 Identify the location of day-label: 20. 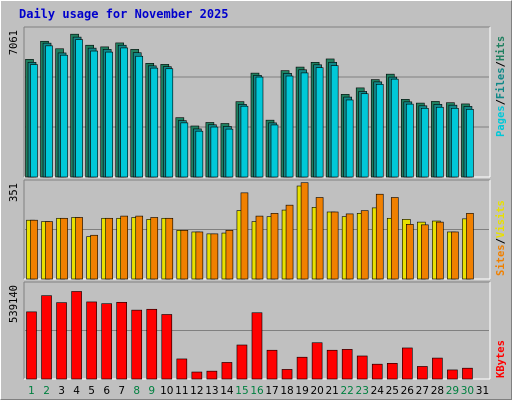
(316, 391).